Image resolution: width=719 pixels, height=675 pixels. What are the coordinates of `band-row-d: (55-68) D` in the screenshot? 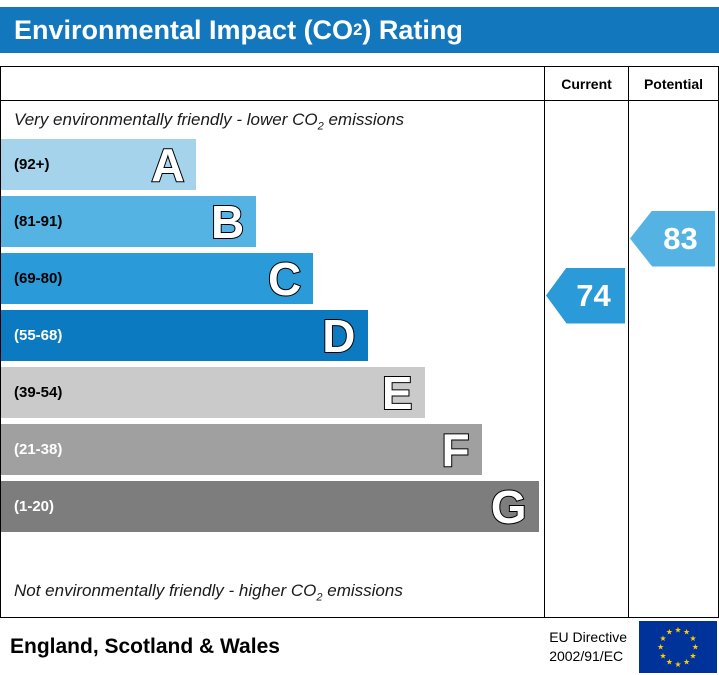 It's located at (272, 338).